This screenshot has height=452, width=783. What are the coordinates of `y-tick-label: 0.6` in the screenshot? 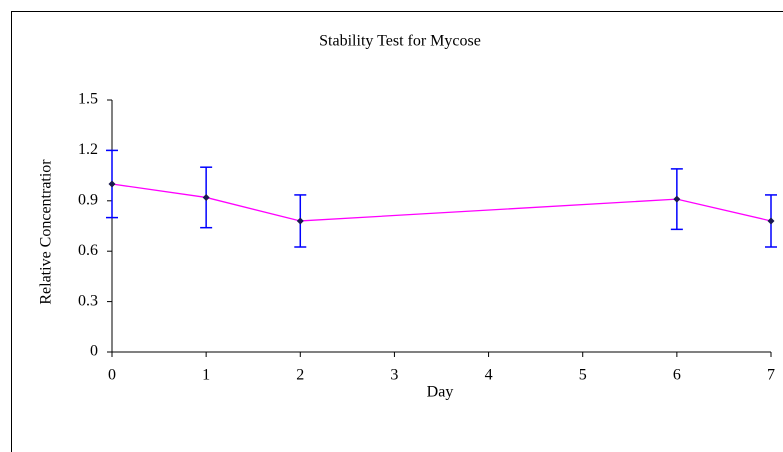 It's located at (88, 250).